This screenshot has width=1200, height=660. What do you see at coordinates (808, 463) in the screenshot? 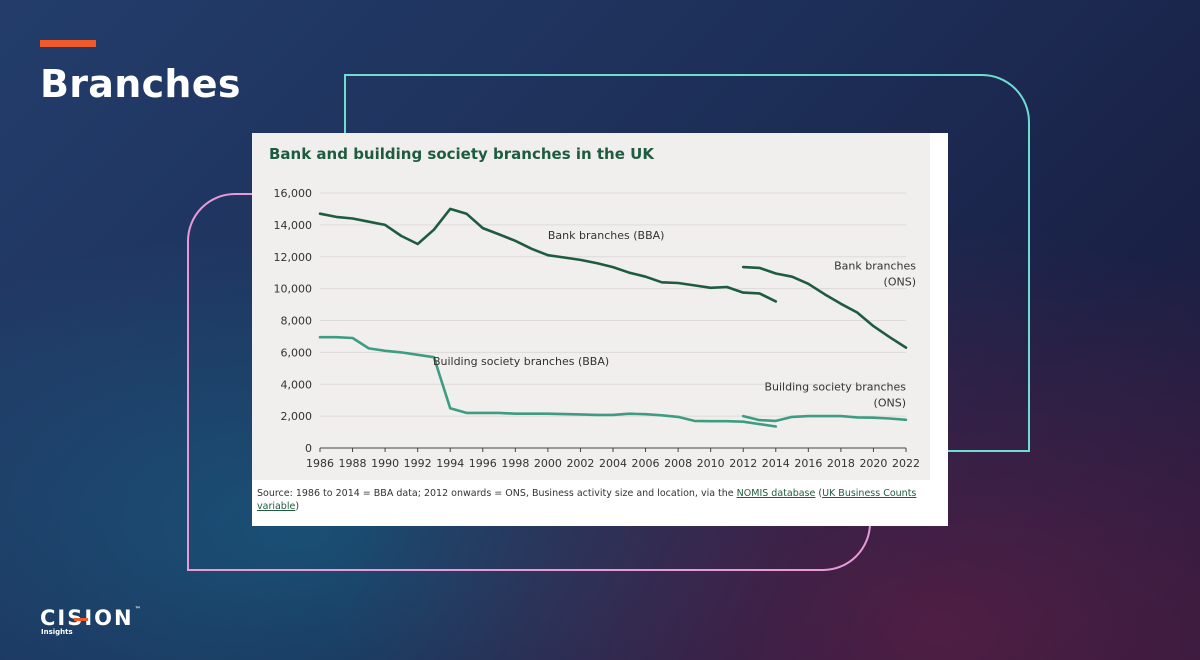
I see `x-tick-label: 2016` at bounding box center [808, 463].